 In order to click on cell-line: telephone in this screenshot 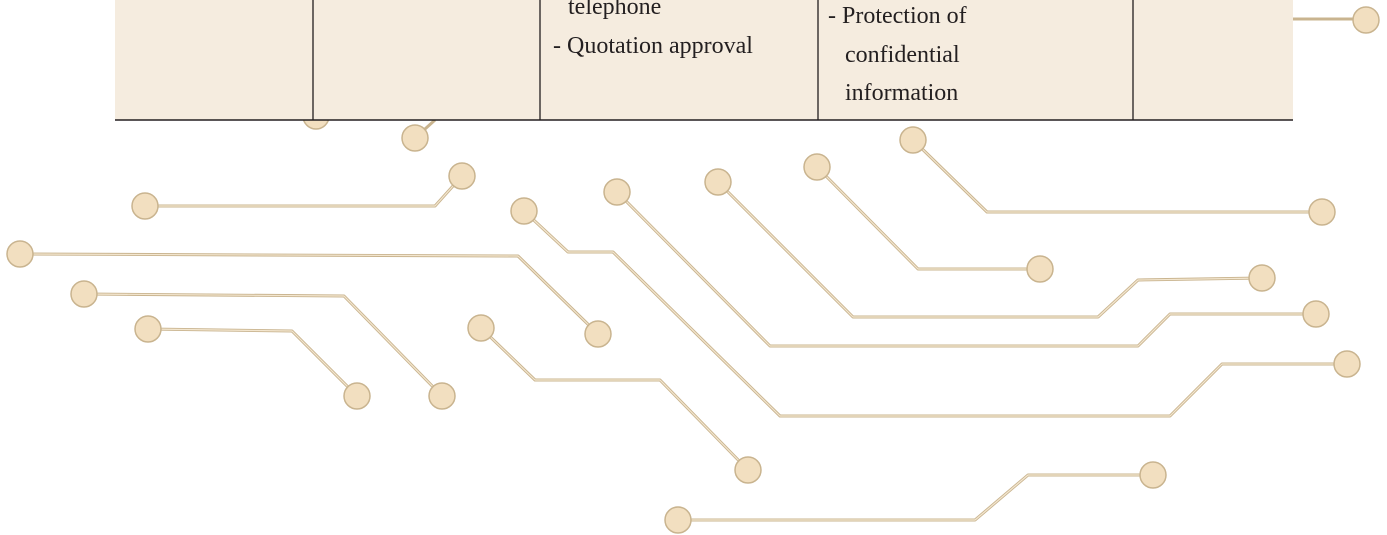, I will do `click(614, 10)`.